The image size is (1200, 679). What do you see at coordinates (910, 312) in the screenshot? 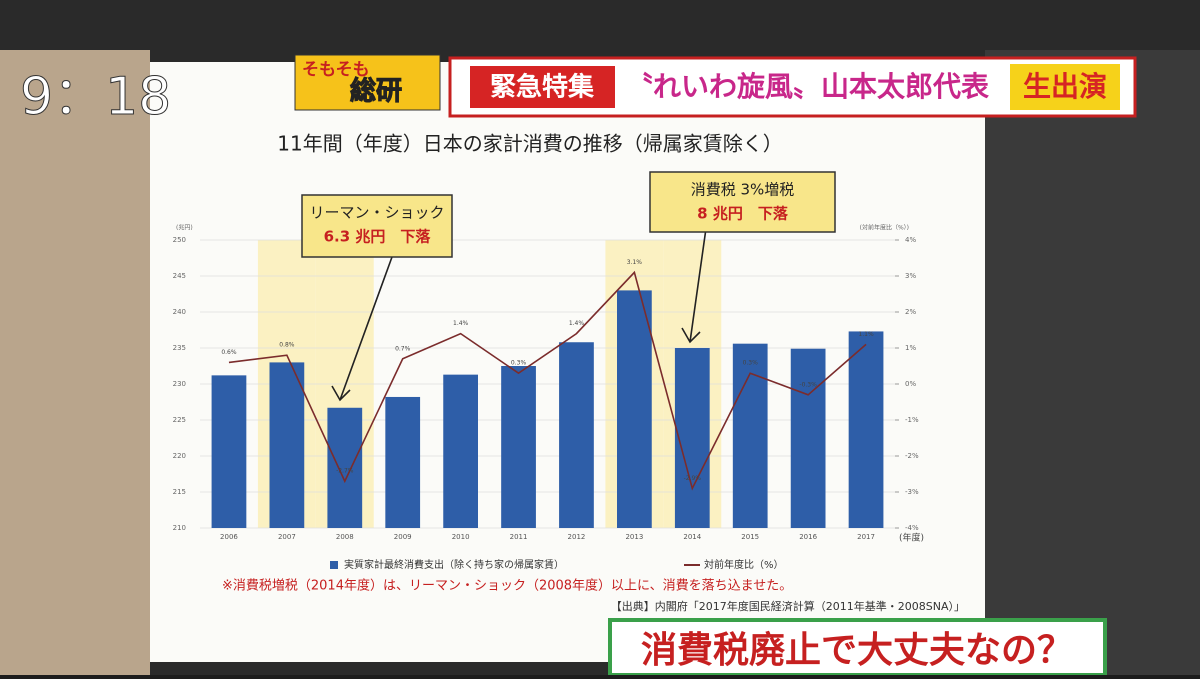
I see `y2-tick-label: 2%` at bounding box center [910, 312].